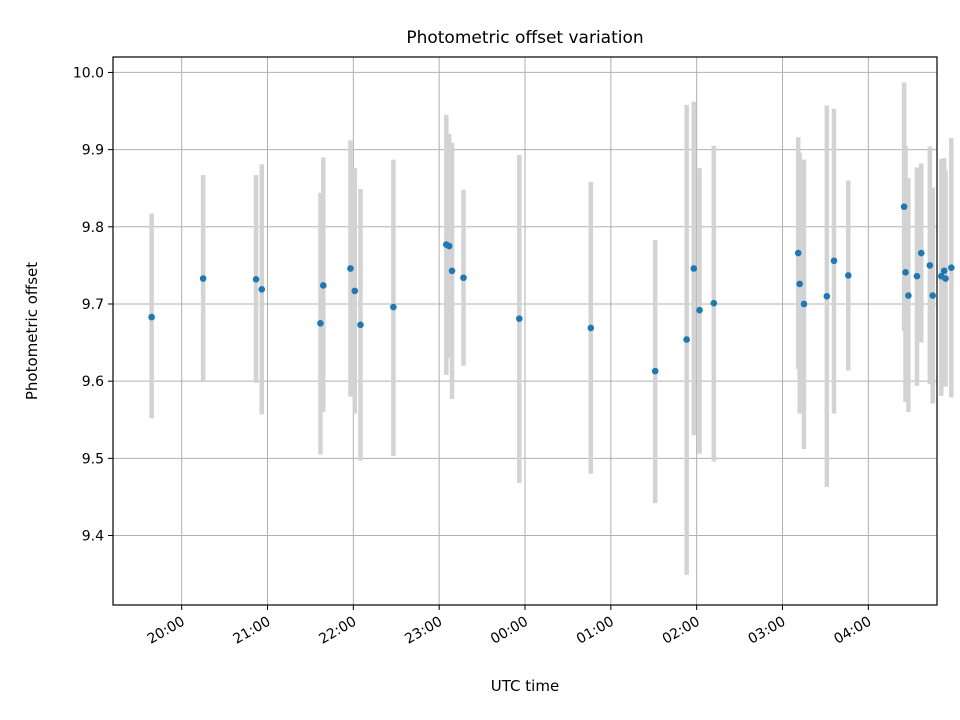  What do you see at coordinates (32, 331) in the screenshot?
I see `y-axis-label: Photometric offset` at bounding box center [32, 331].